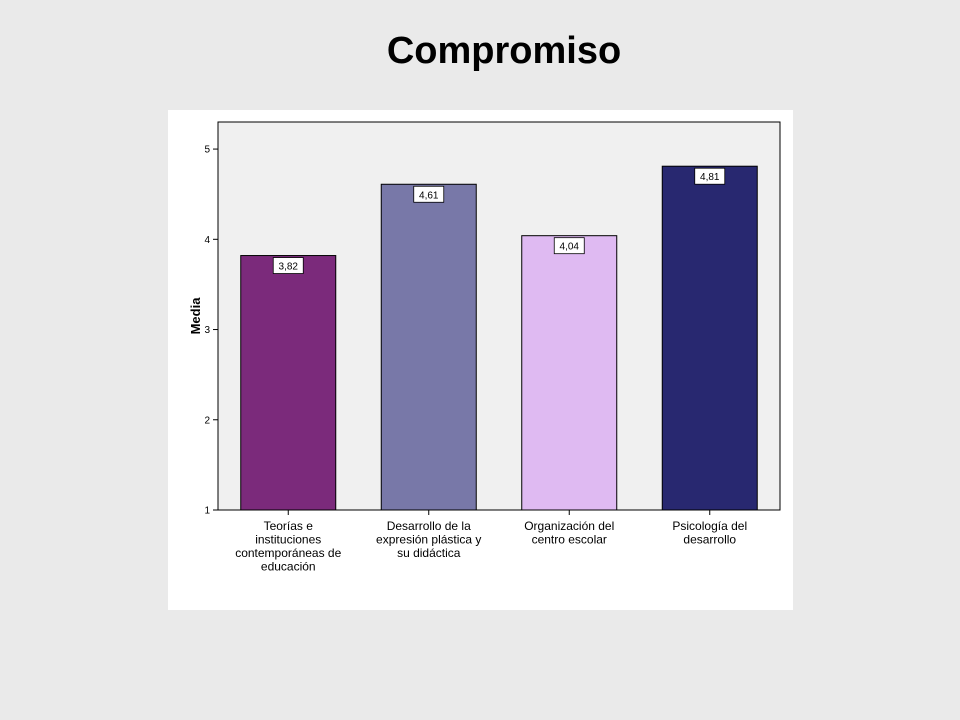 The height and width of the screenshot is (720, 960). What do you see at coordinates (569, 533) in the screenshot?
I see `category-label: Organización del centro escolar` at bounding box center [569, 533].